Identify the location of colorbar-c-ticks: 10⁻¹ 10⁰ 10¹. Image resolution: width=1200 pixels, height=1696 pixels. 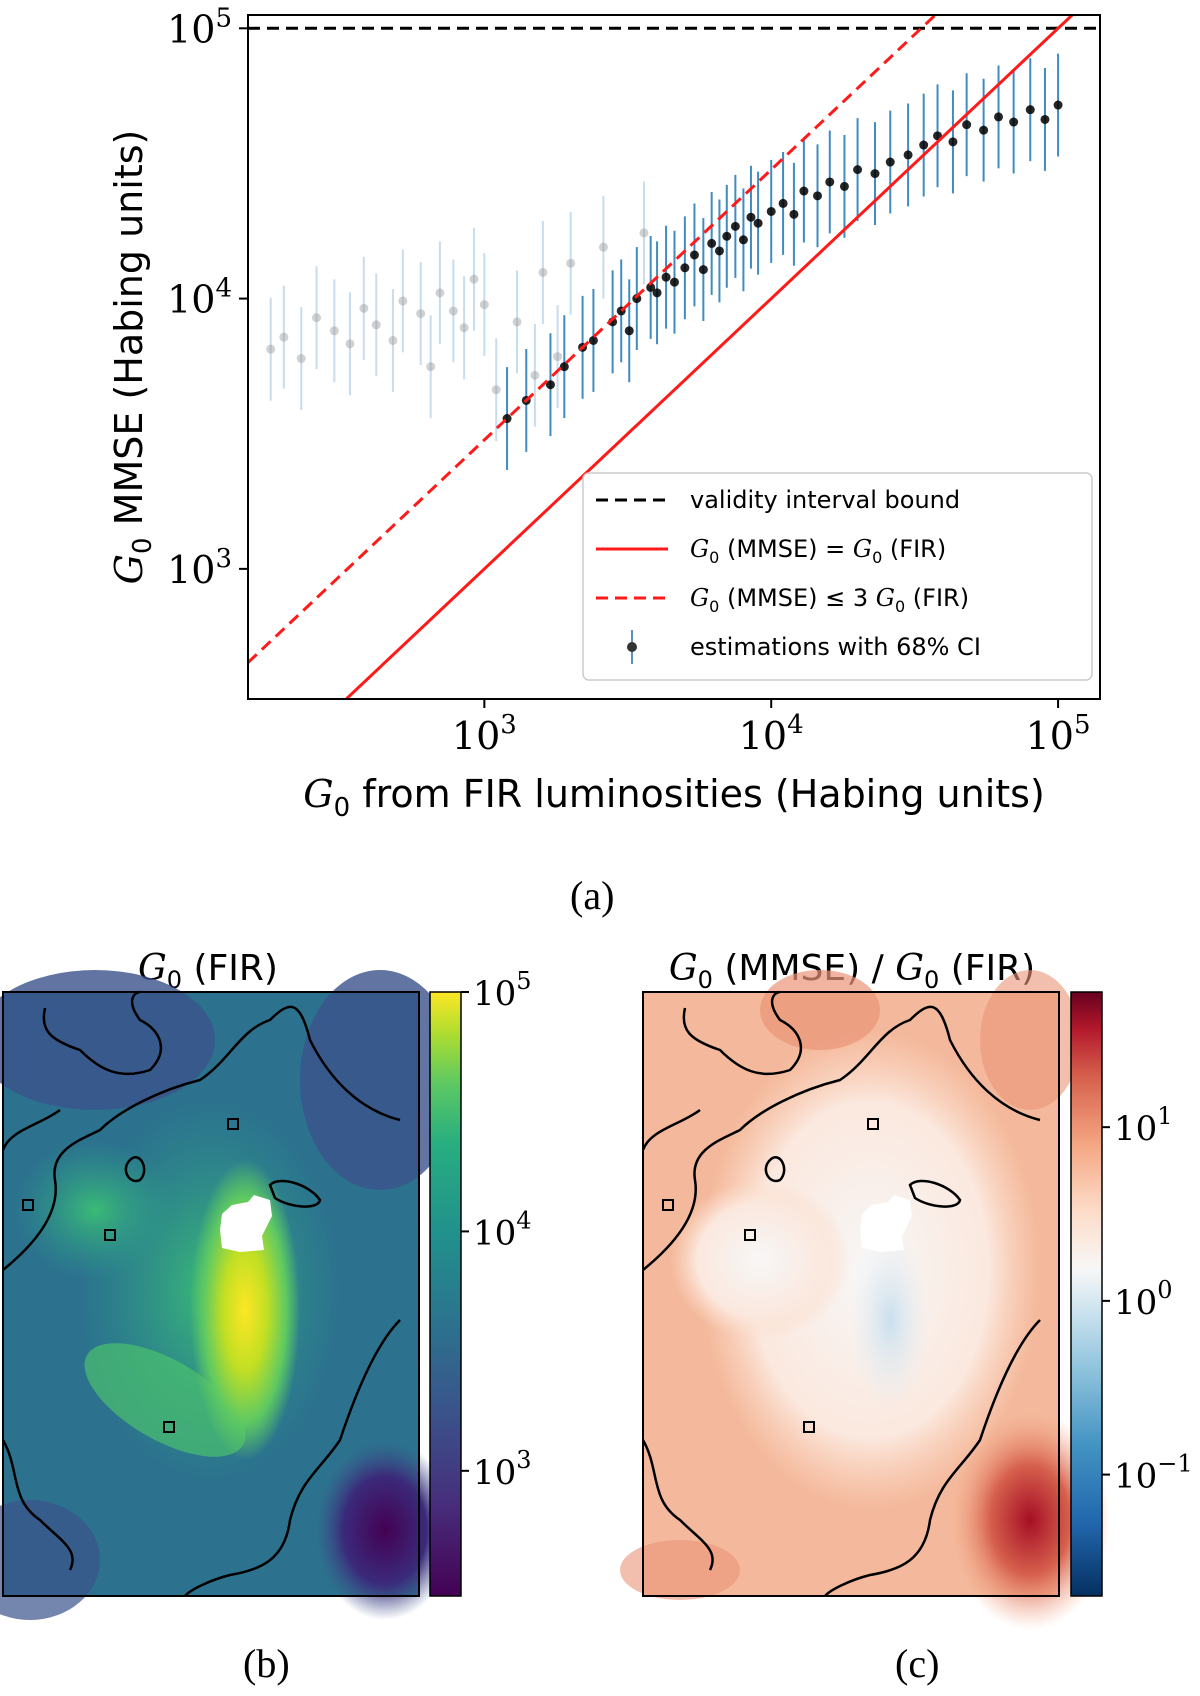
(1147, 1299).